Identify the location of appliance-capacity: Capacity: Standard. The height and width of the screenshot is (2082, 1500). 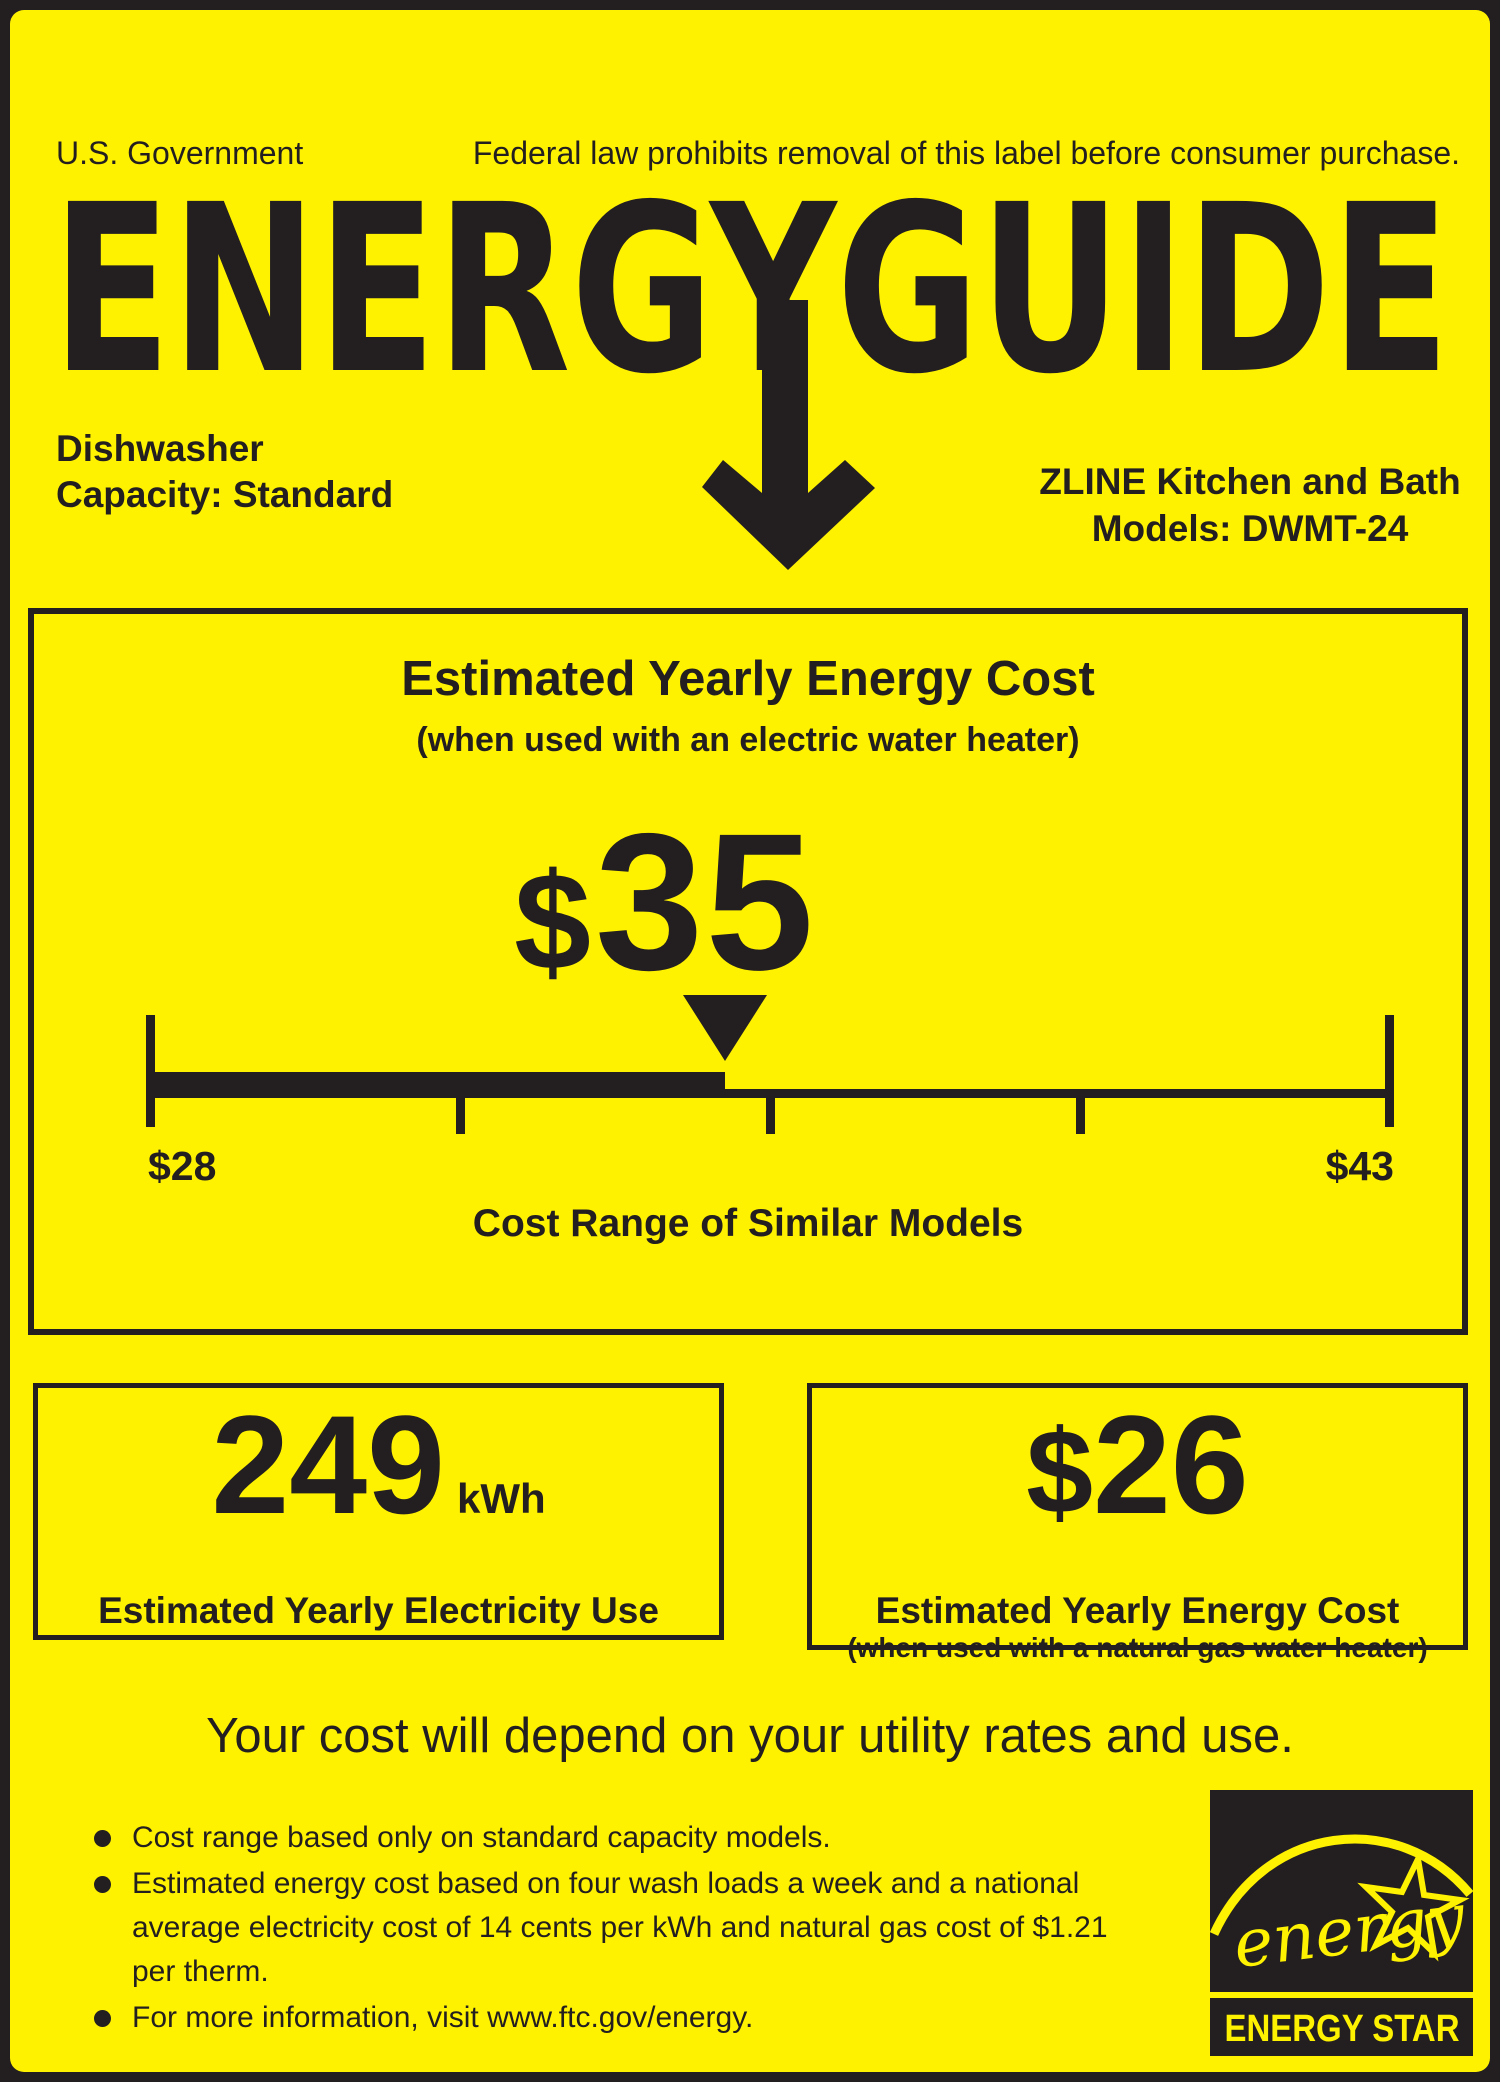
(225, 494).